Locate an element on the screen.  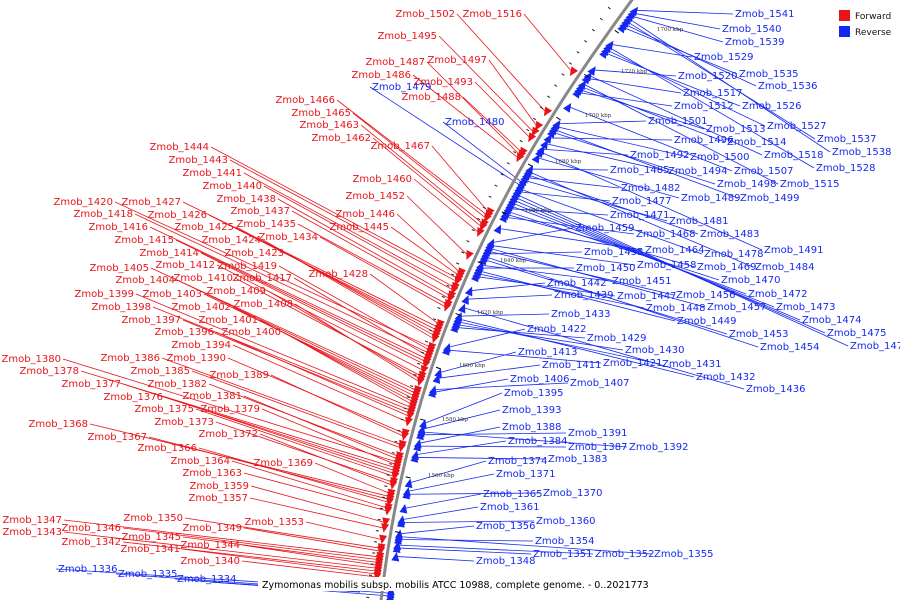
gene-label-zmob-1479: Zmob_1479 is located at coordinates (402, 87).